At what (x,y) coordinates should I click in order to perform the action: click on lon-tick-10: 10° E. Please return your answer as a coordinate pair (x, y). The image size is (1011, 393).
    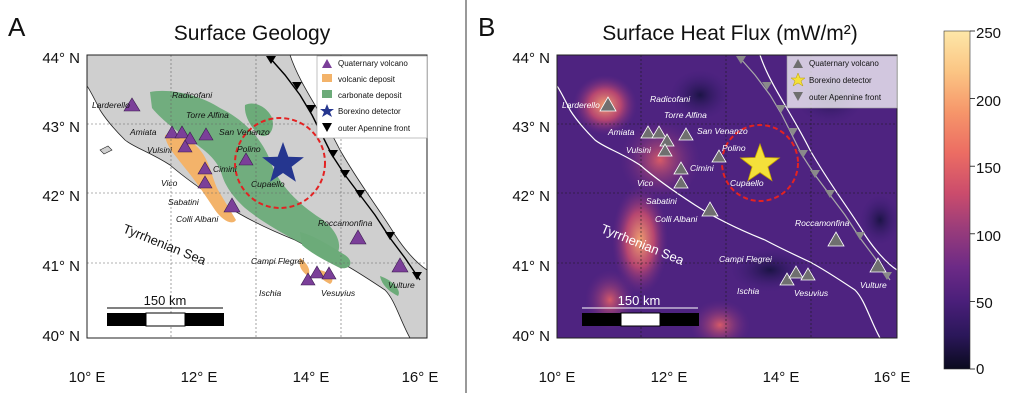
    Looking at the image, I should click on (87, 377).